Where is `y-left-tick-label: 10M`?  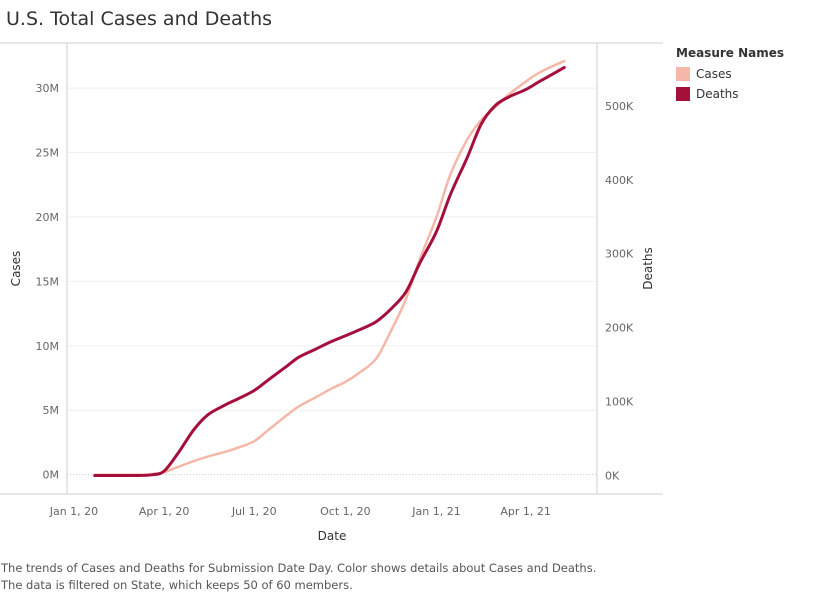 y-left-tick-label: 10M is located at coordinates (48, 346).